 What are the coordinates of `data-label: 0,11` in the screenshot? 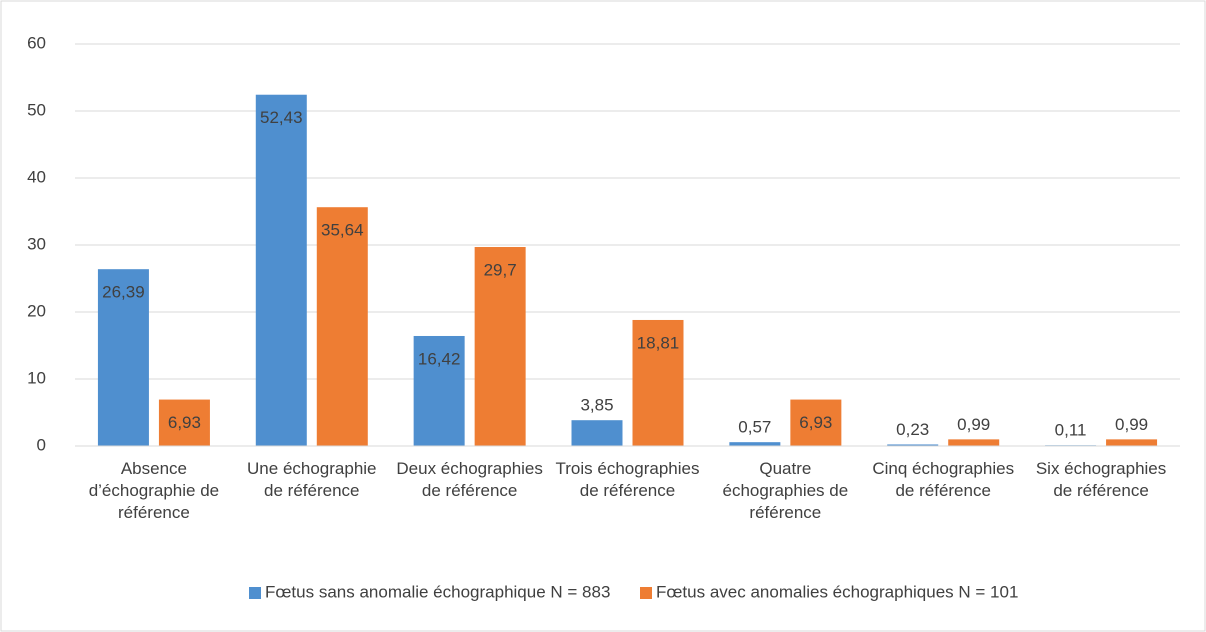 It's located at (1071, 430).